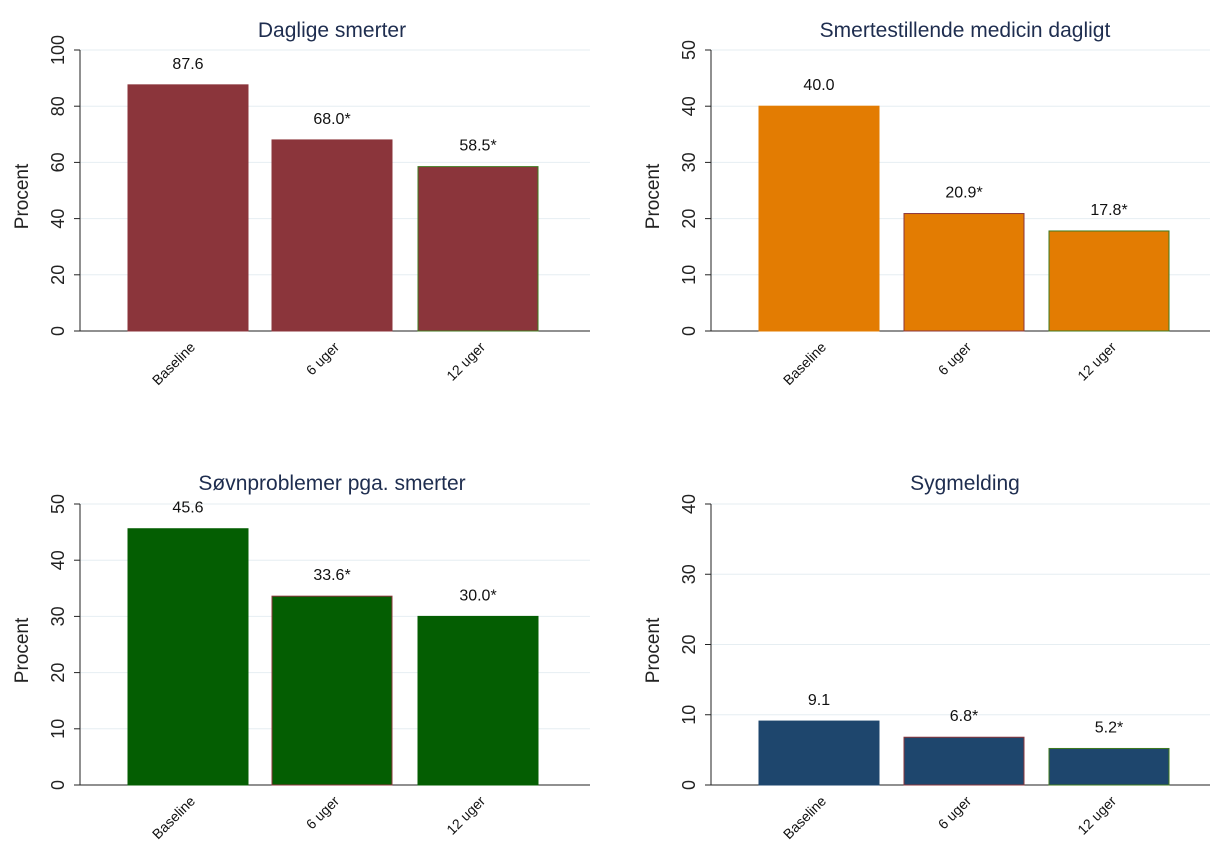 This screenshot has width=1210, height=849. I want to click on bar-value-label: 33.6*, so click(331, 575).